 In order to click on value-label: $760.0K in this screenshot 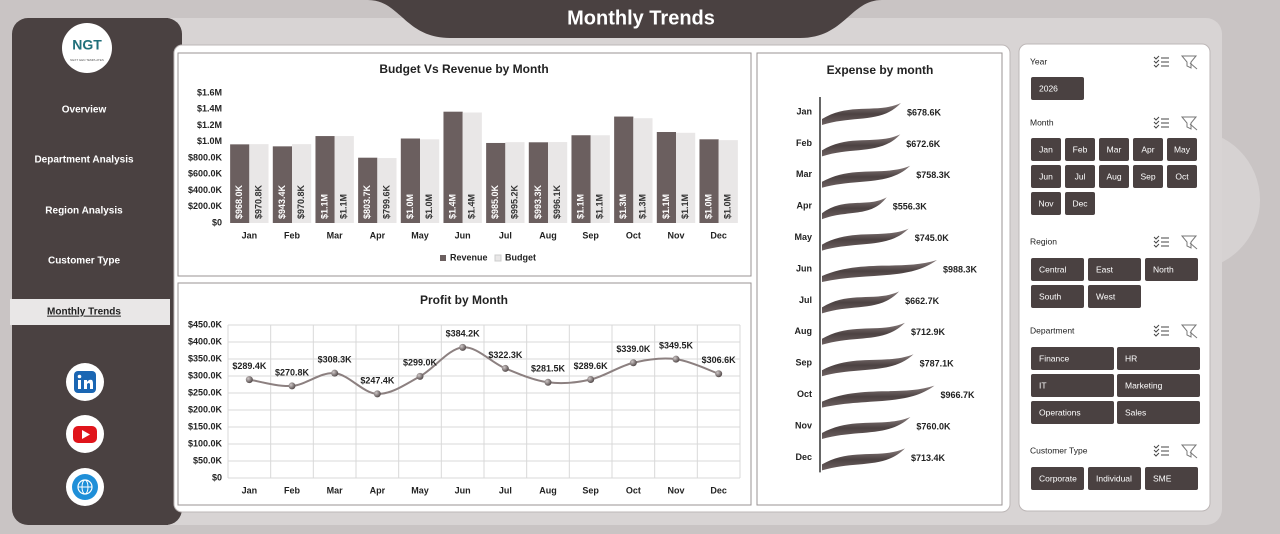, I will do `click(933, 426)`.